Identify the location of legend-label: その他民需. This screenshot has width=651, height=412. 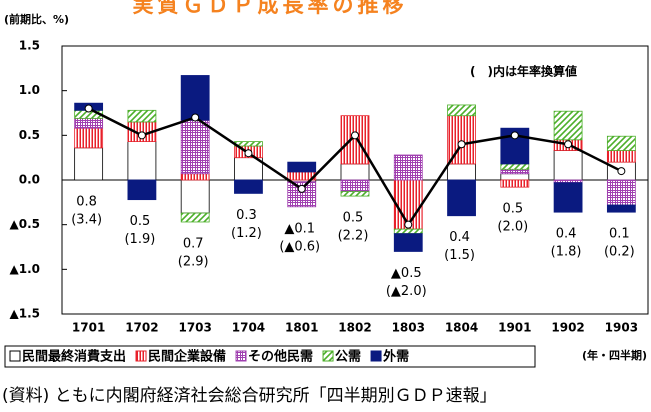
(280, 357).